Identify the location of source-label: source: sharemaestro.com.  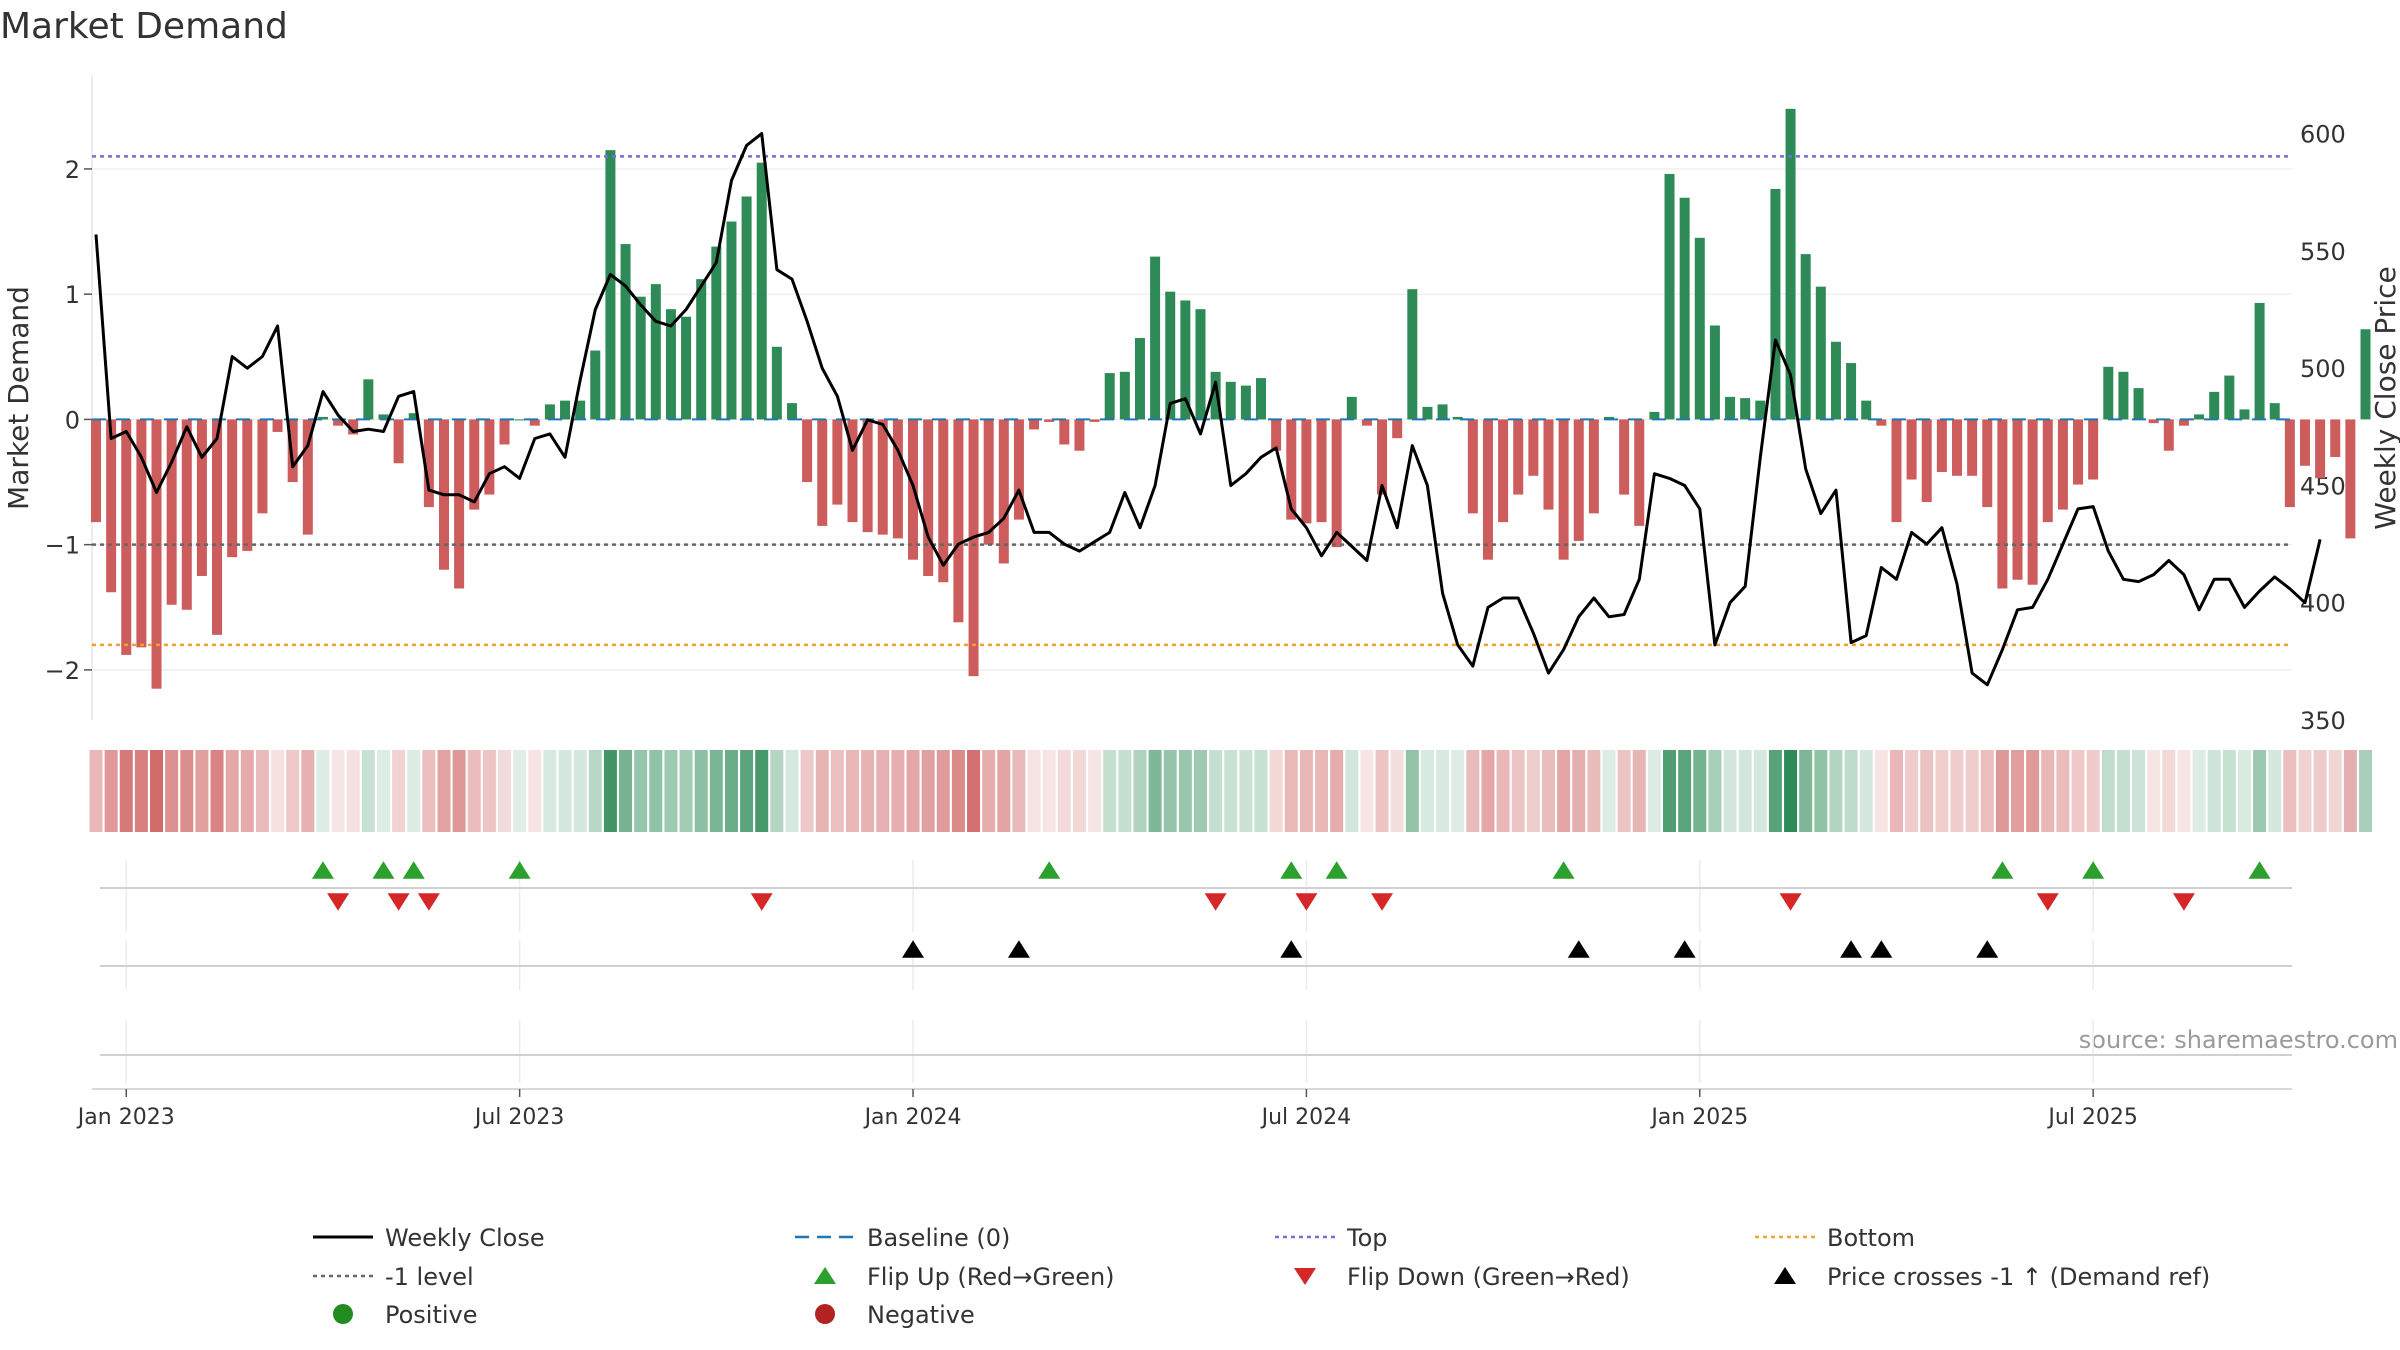
(2238, 1040).